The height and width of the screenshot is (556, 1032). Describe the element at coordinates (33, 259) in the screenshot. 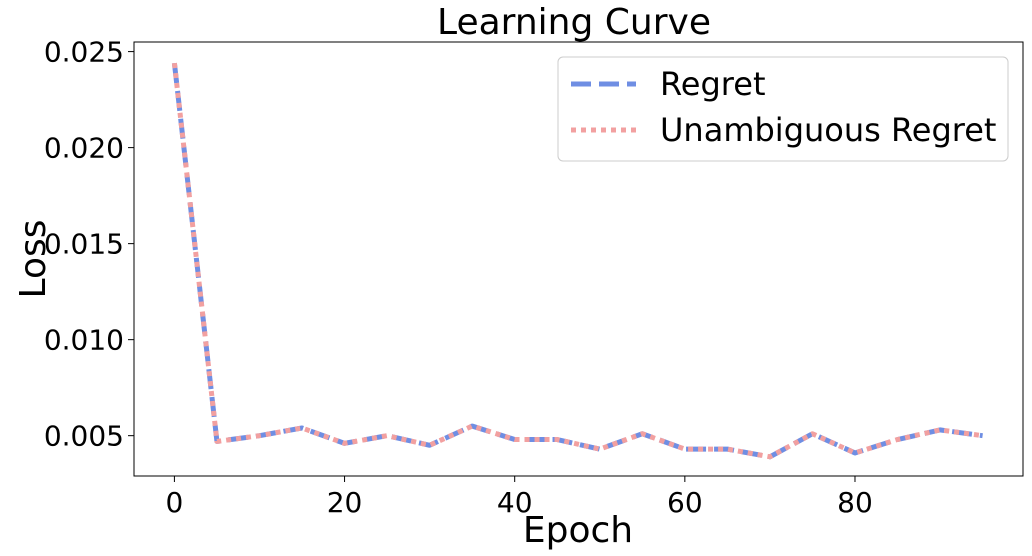

I see `y-axis-label: Loss` at that location.